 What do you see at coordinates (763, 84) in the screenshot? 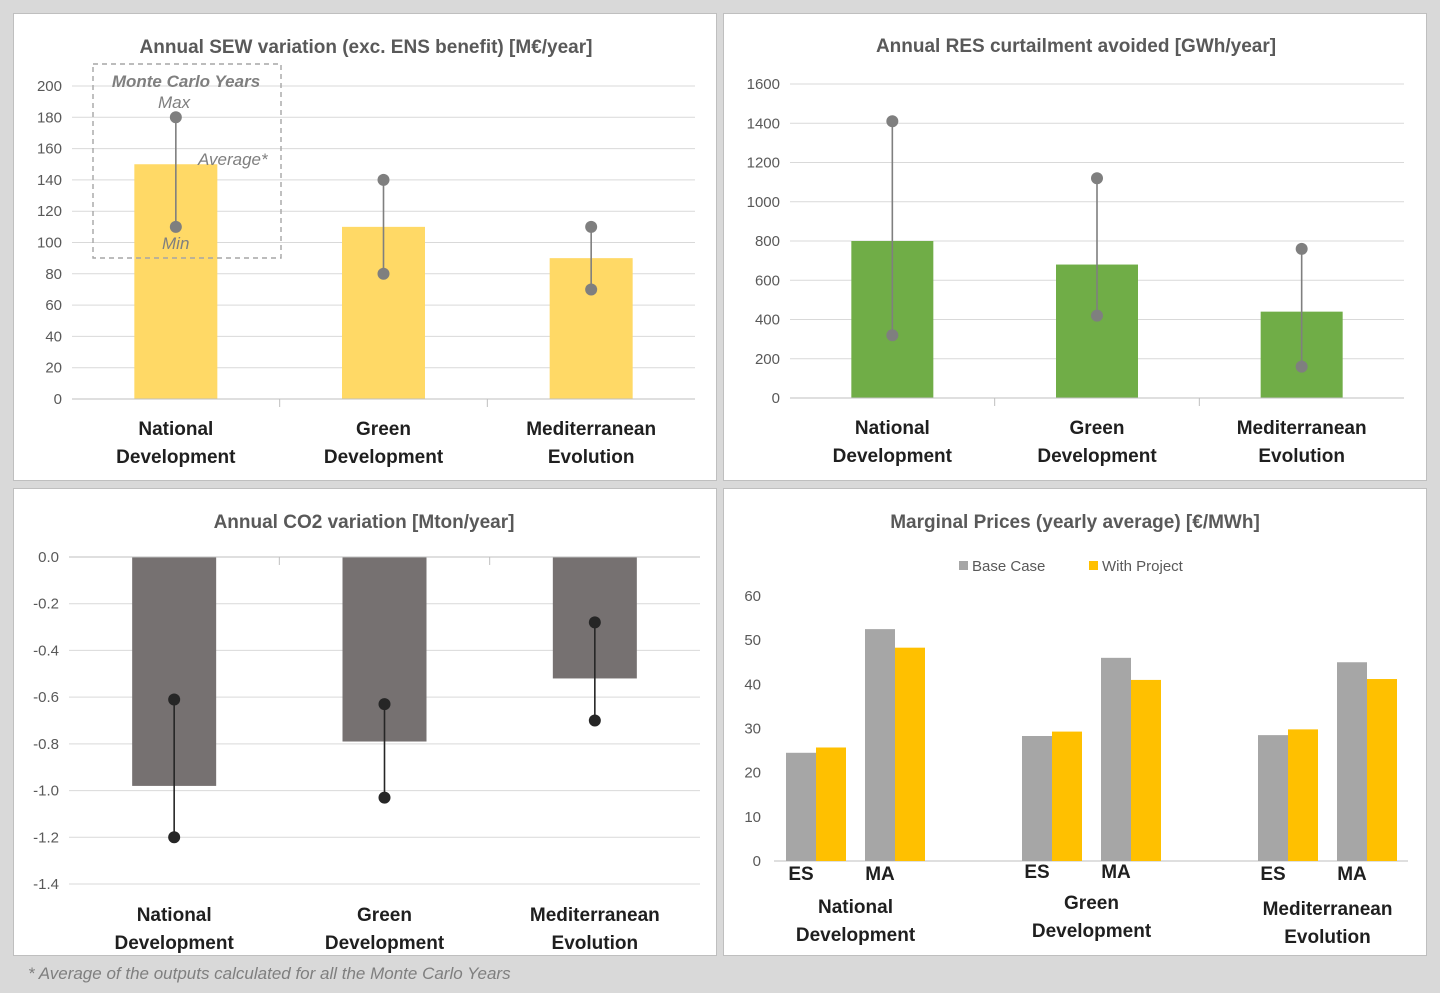
I see `y-tick-label: 1600` at bounding box center [763, 84].